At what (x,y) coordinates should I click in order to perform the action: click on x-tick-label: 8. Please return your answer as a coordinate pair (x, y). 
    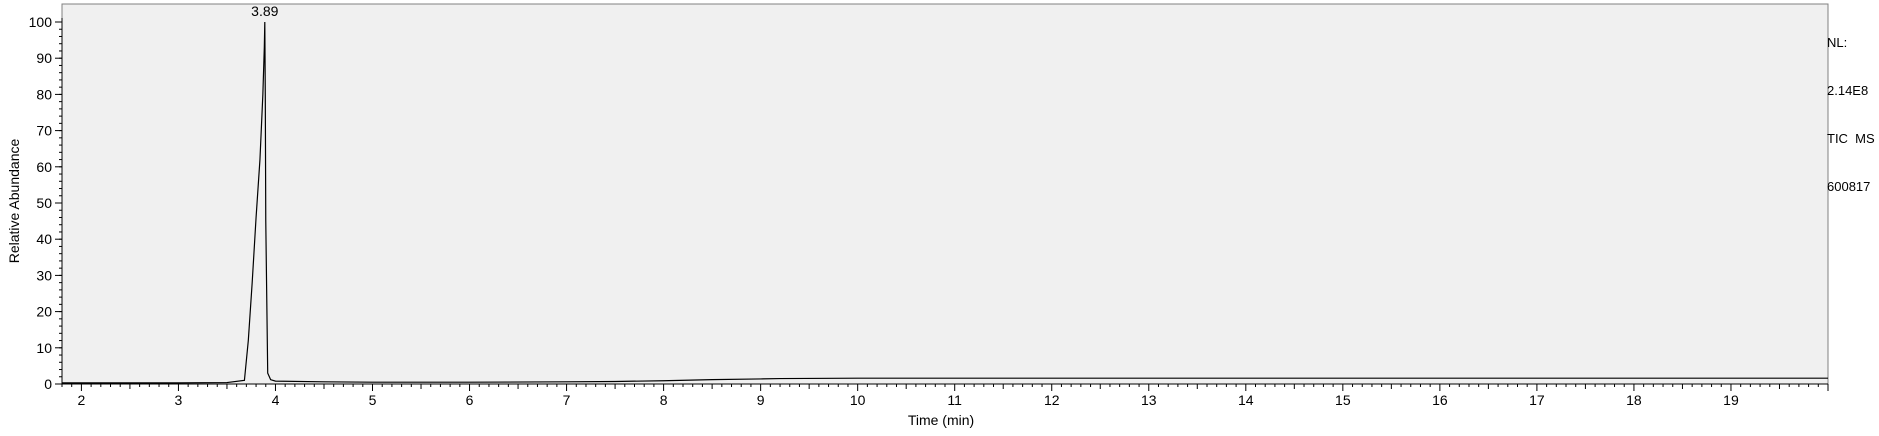
    Looking at the image, I should click on (664, 400).